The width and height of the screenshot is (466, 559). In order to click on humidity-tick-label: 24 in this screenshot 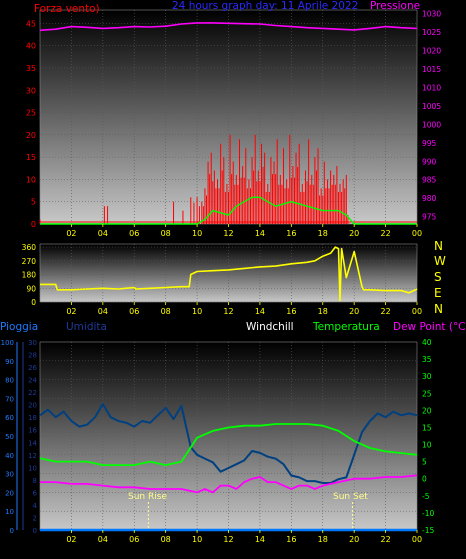, I will do `click(32, 381)`.